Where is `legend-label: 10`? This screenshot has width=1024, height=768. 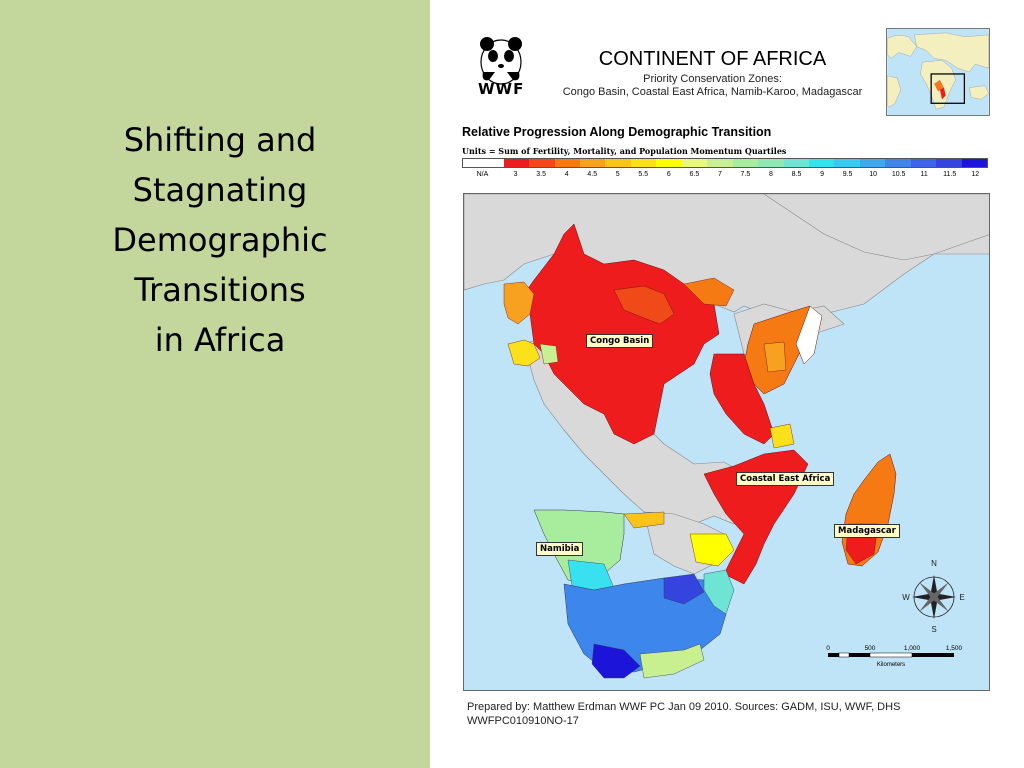 legend-label: 10 is located at coordinates (873, 174).